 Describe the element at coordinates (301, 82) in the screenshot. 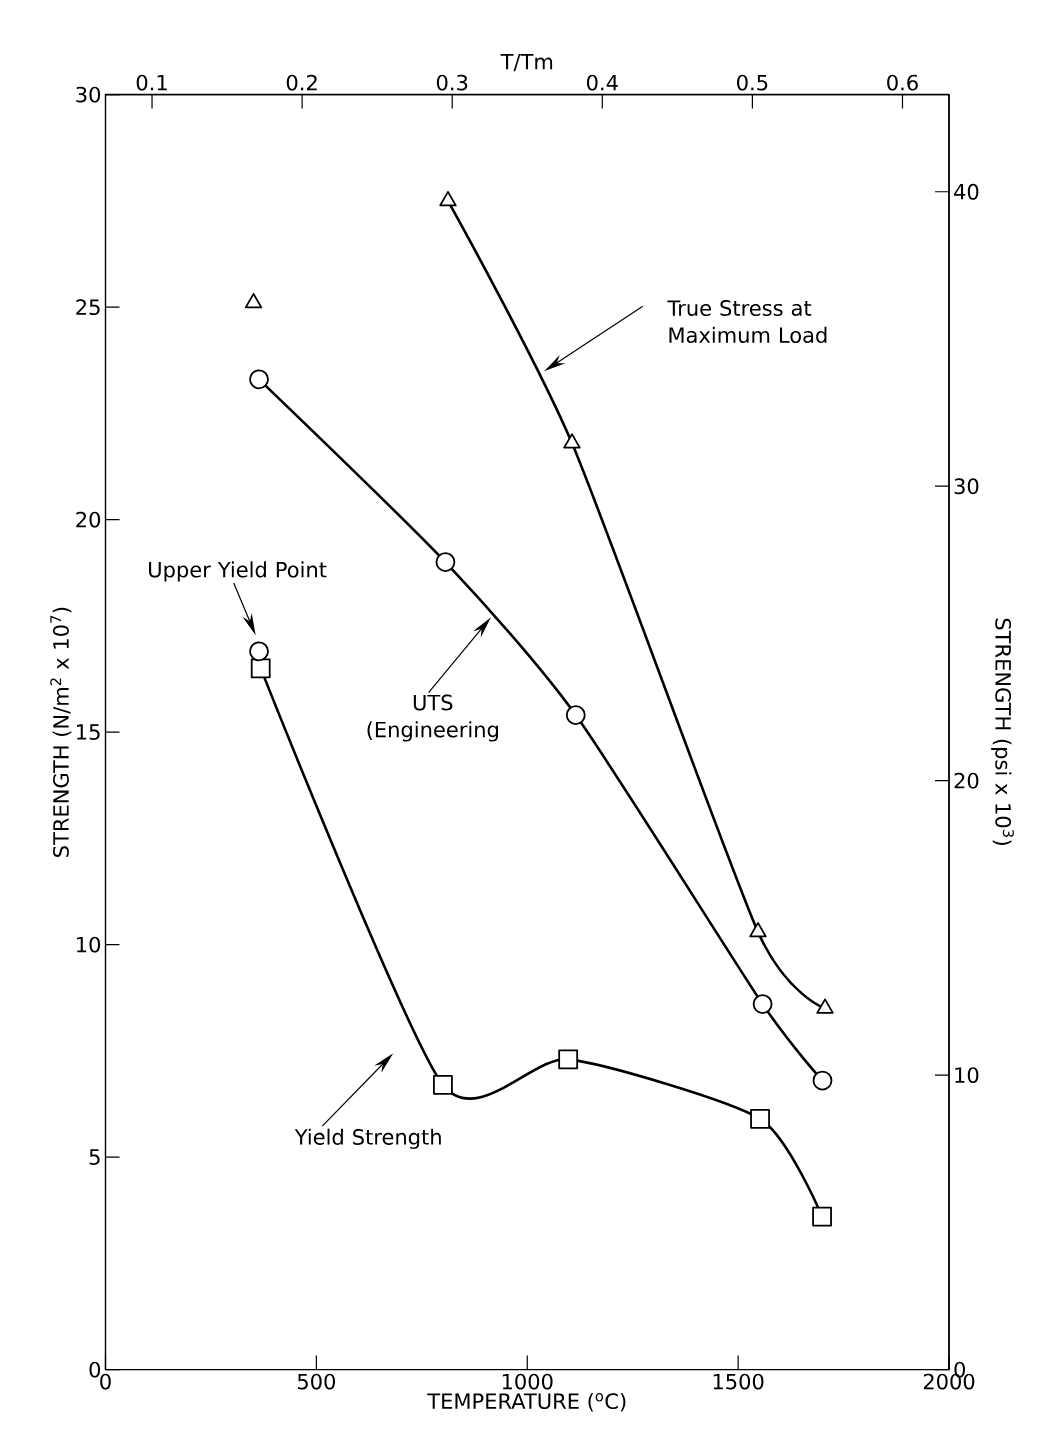

I see `x2-tick-label: 0.2` at that location.